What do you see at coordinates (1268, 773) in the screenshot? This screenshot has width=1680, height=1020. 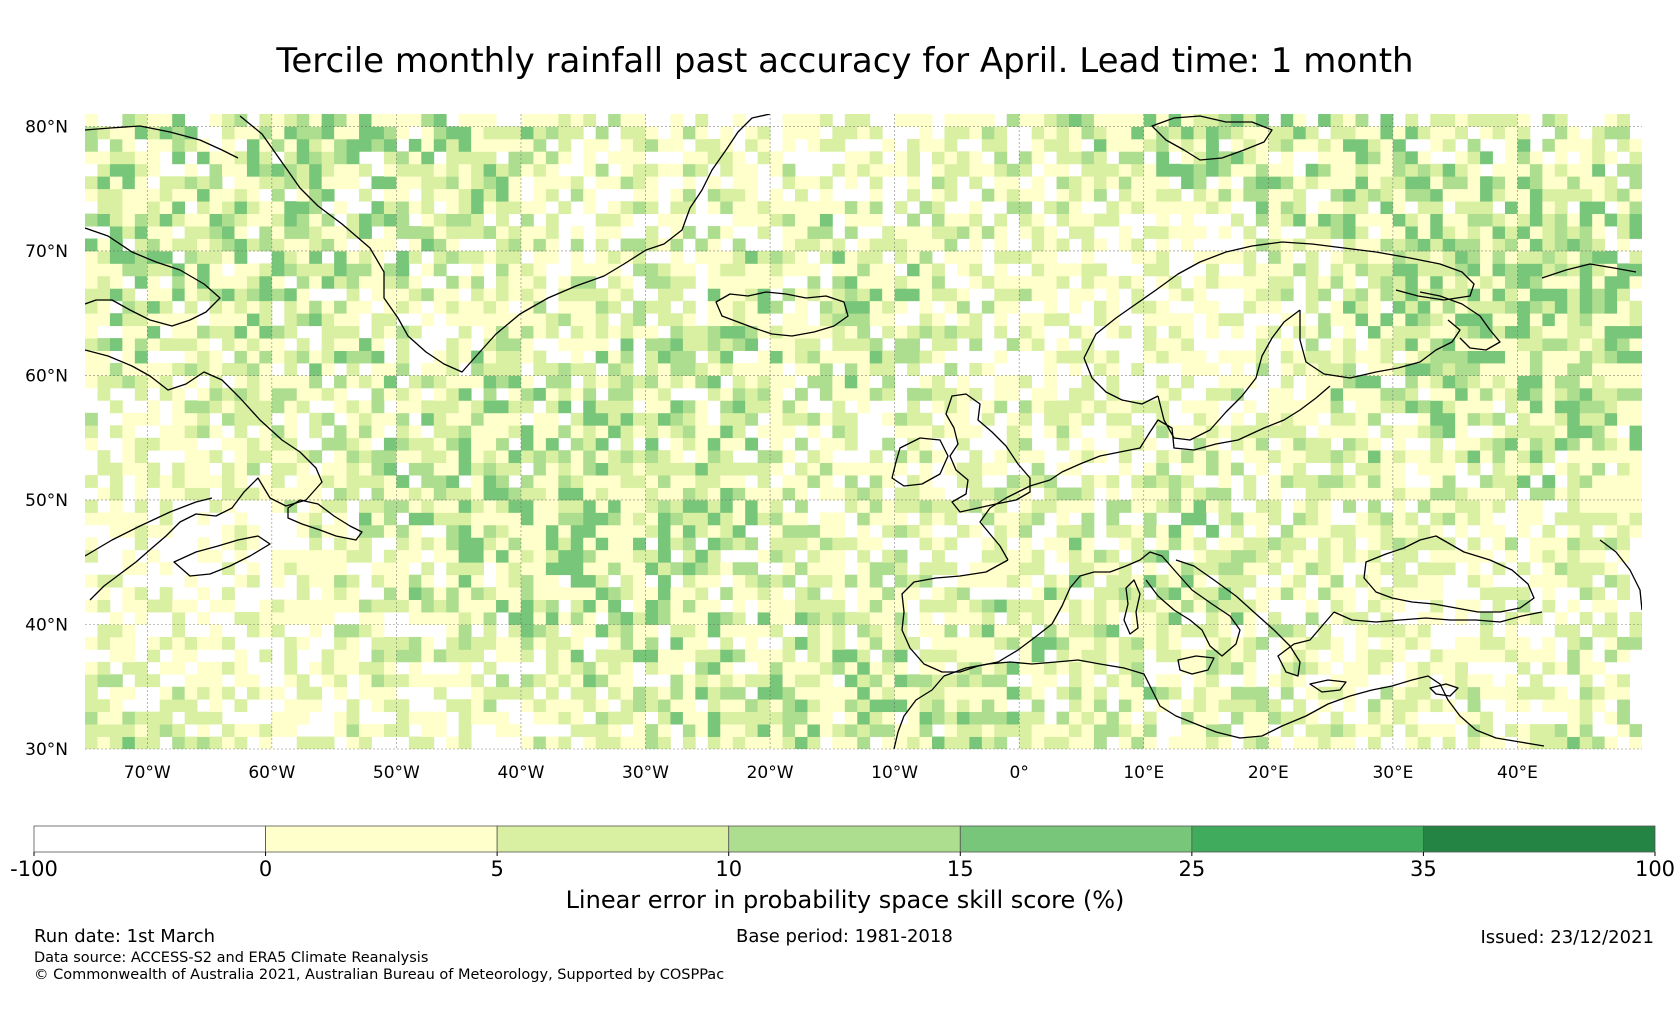 I see `longitude-label: 20°E` at bounding box center [1268, 773].